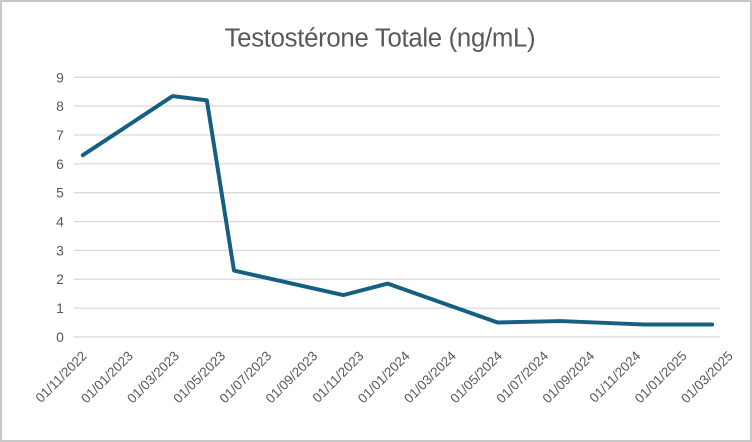 Image resolution: width=752 pixels, height=442 pixels. I want to click on y-axis-tick-label: 5, so click(60, 193).